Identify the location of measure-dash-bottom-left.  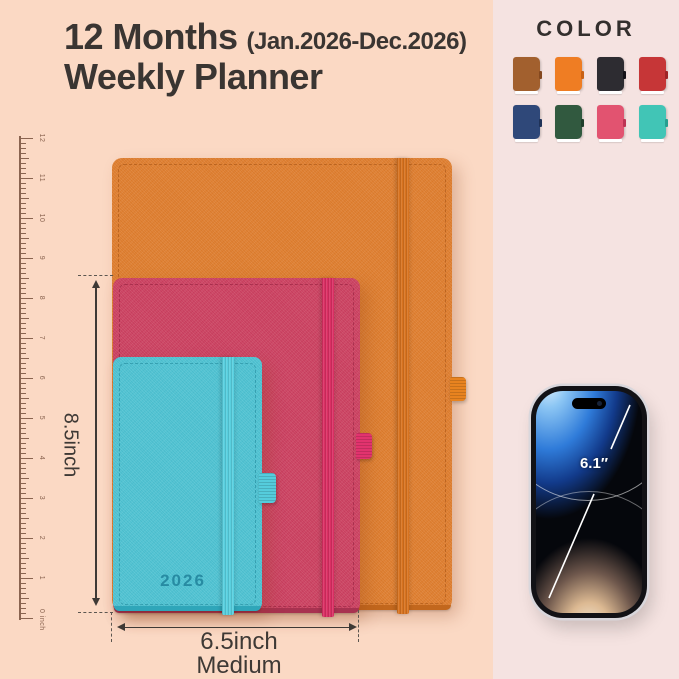
(111, 627).